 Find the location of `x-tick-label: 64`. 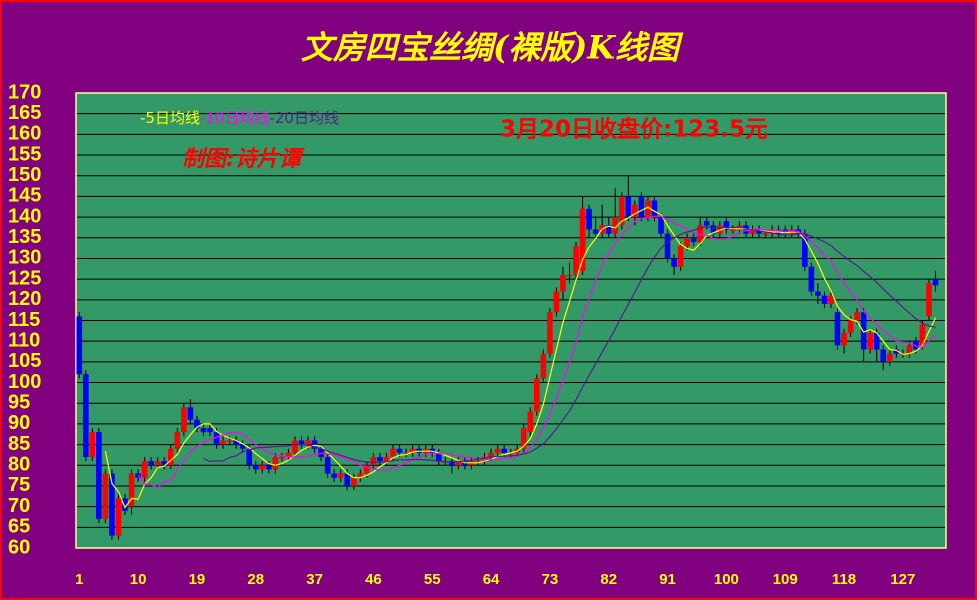

x-tick-label: 64 is located at coordinates (491, 579).